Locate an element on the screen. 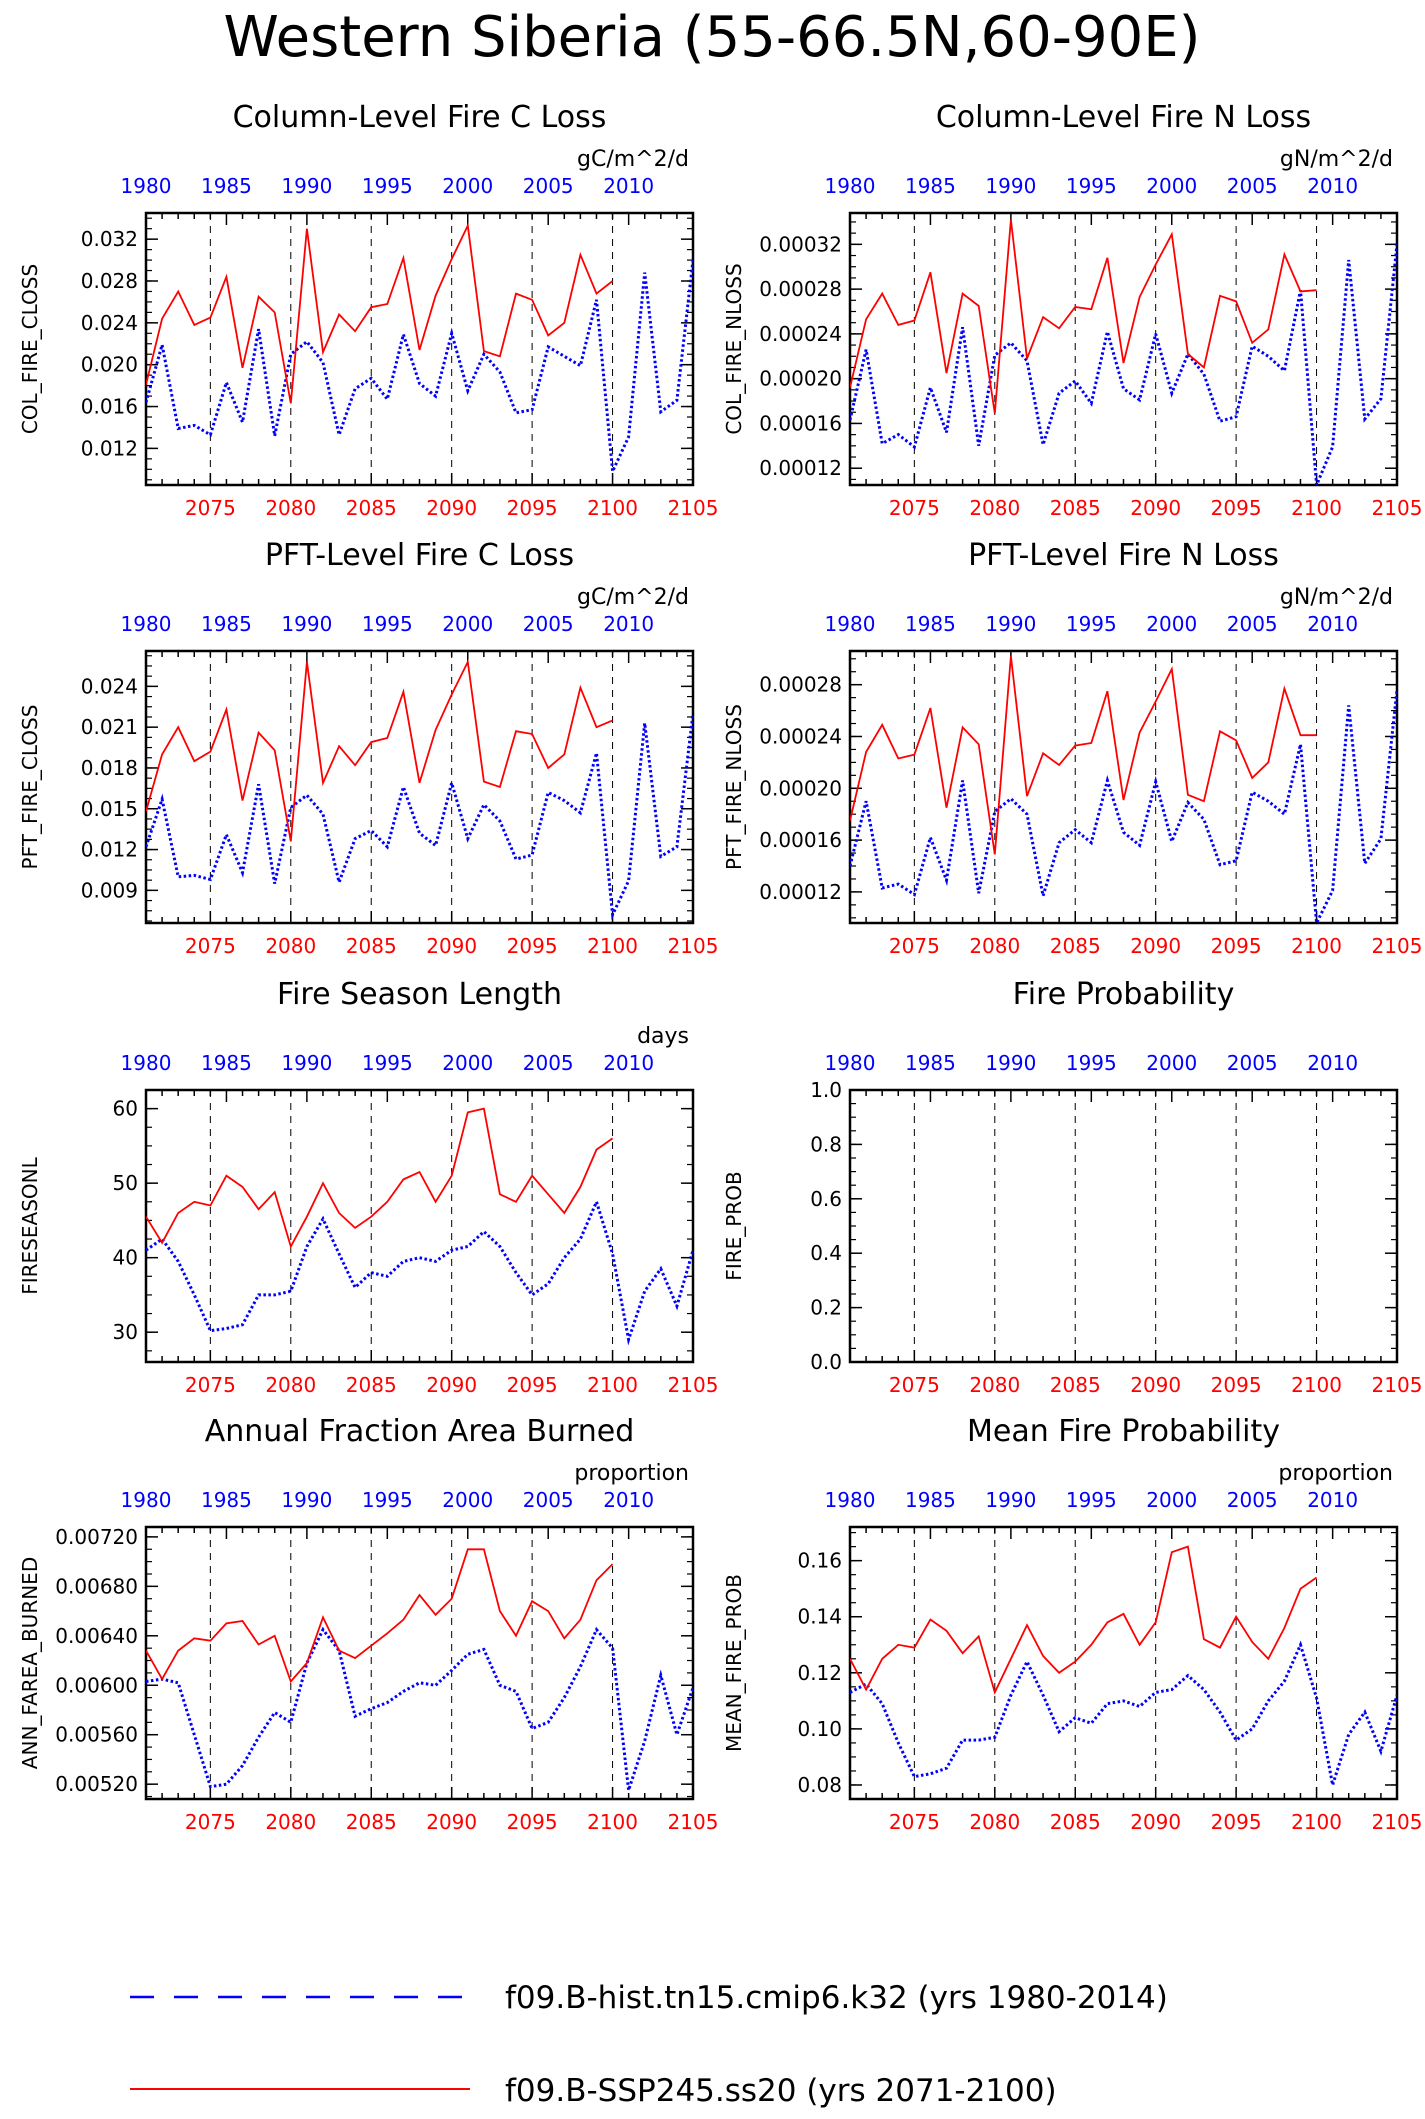  y-tick-label: 0.08 is located at coordinates (819, 1785).